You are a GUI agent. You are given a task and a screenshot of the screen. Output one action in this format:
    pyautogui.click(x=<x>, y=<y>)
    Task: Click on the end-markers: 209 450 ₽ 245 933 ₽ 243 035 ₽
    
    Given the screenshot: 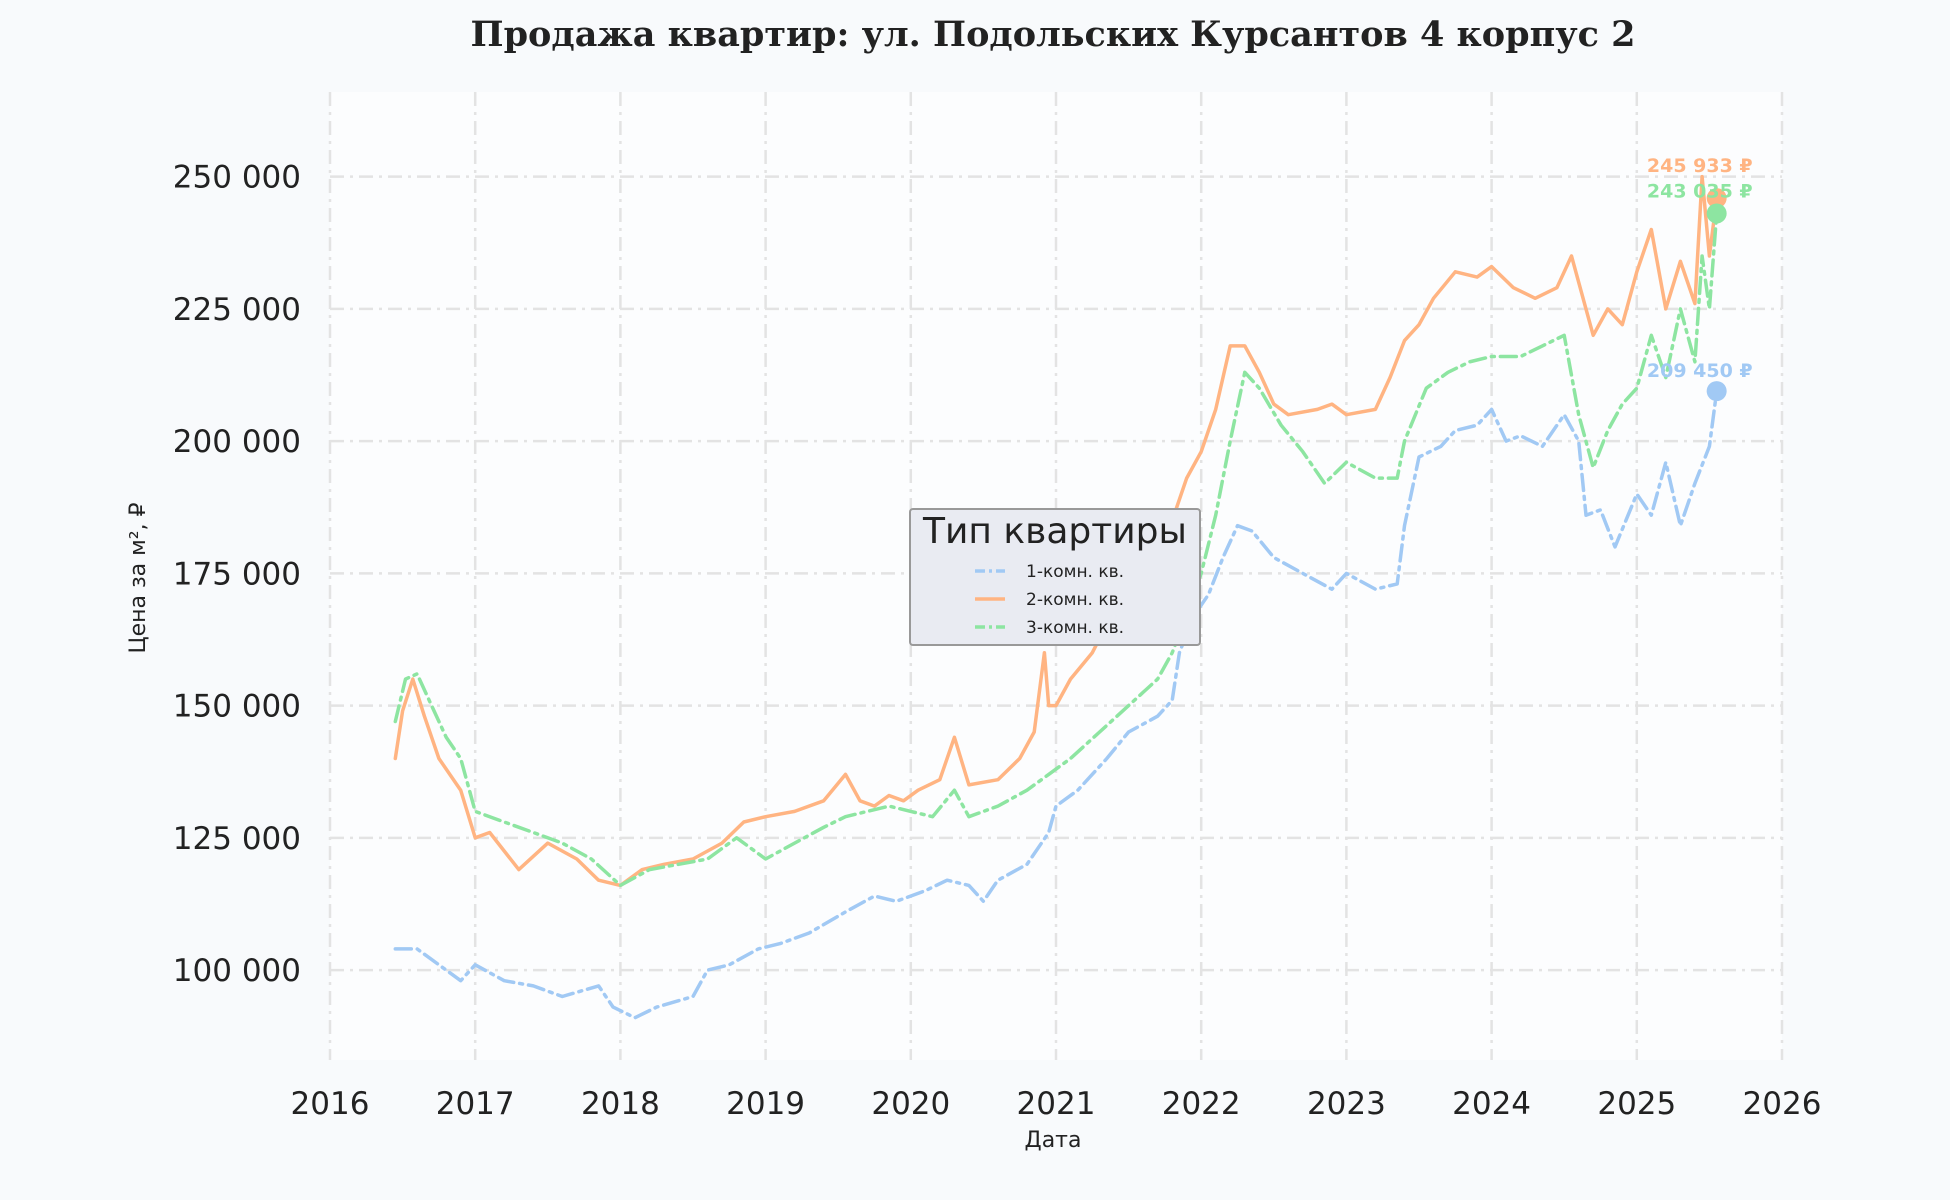 What is the action you would take?
    pyautogui.click(x=1700, y=278)
    